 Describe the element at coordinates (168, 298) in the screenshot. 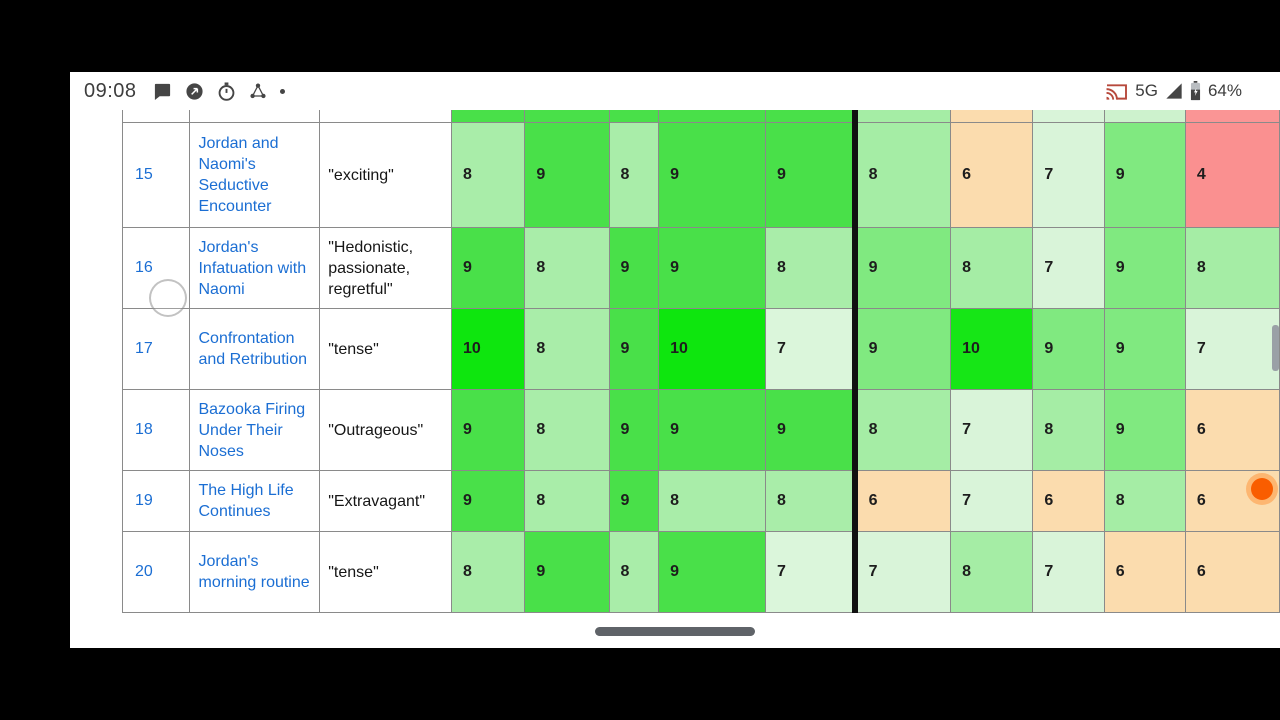

I see `touch-indicator-ring` at that location.